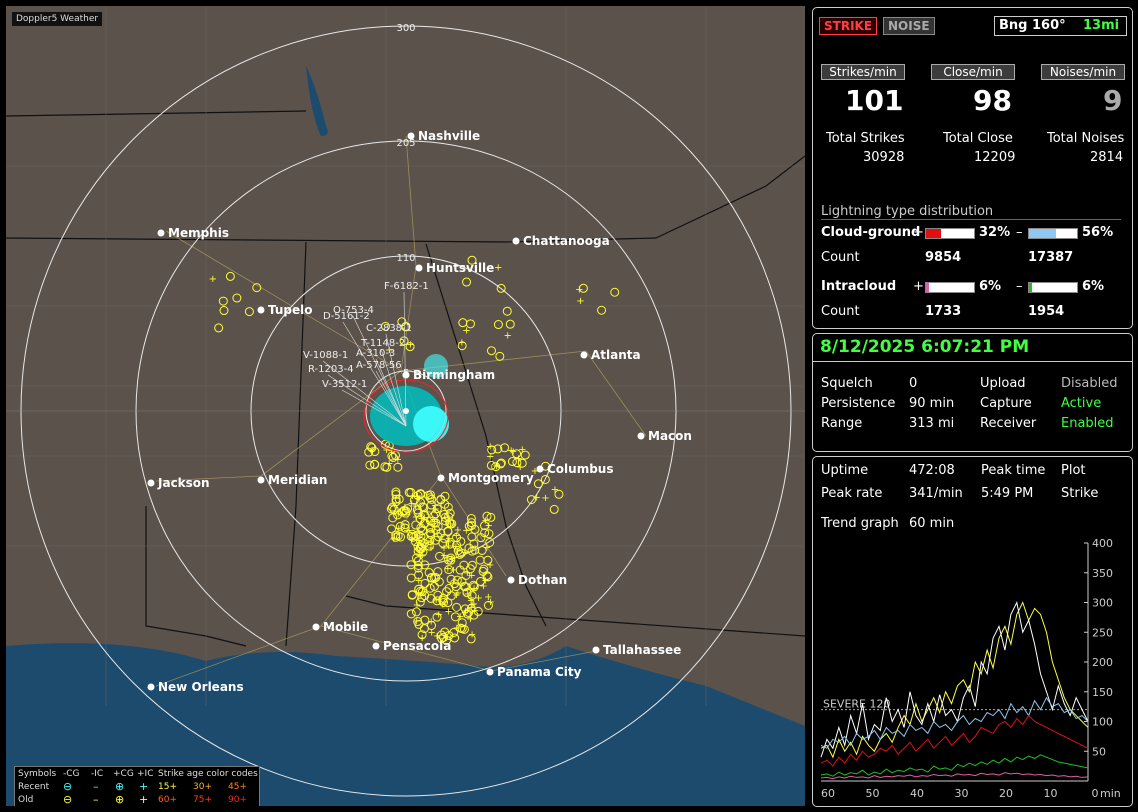 The height and width of the screenshot is (812, 1138). I want to click on old-ic-plus-icon: +, so click(144, 799).